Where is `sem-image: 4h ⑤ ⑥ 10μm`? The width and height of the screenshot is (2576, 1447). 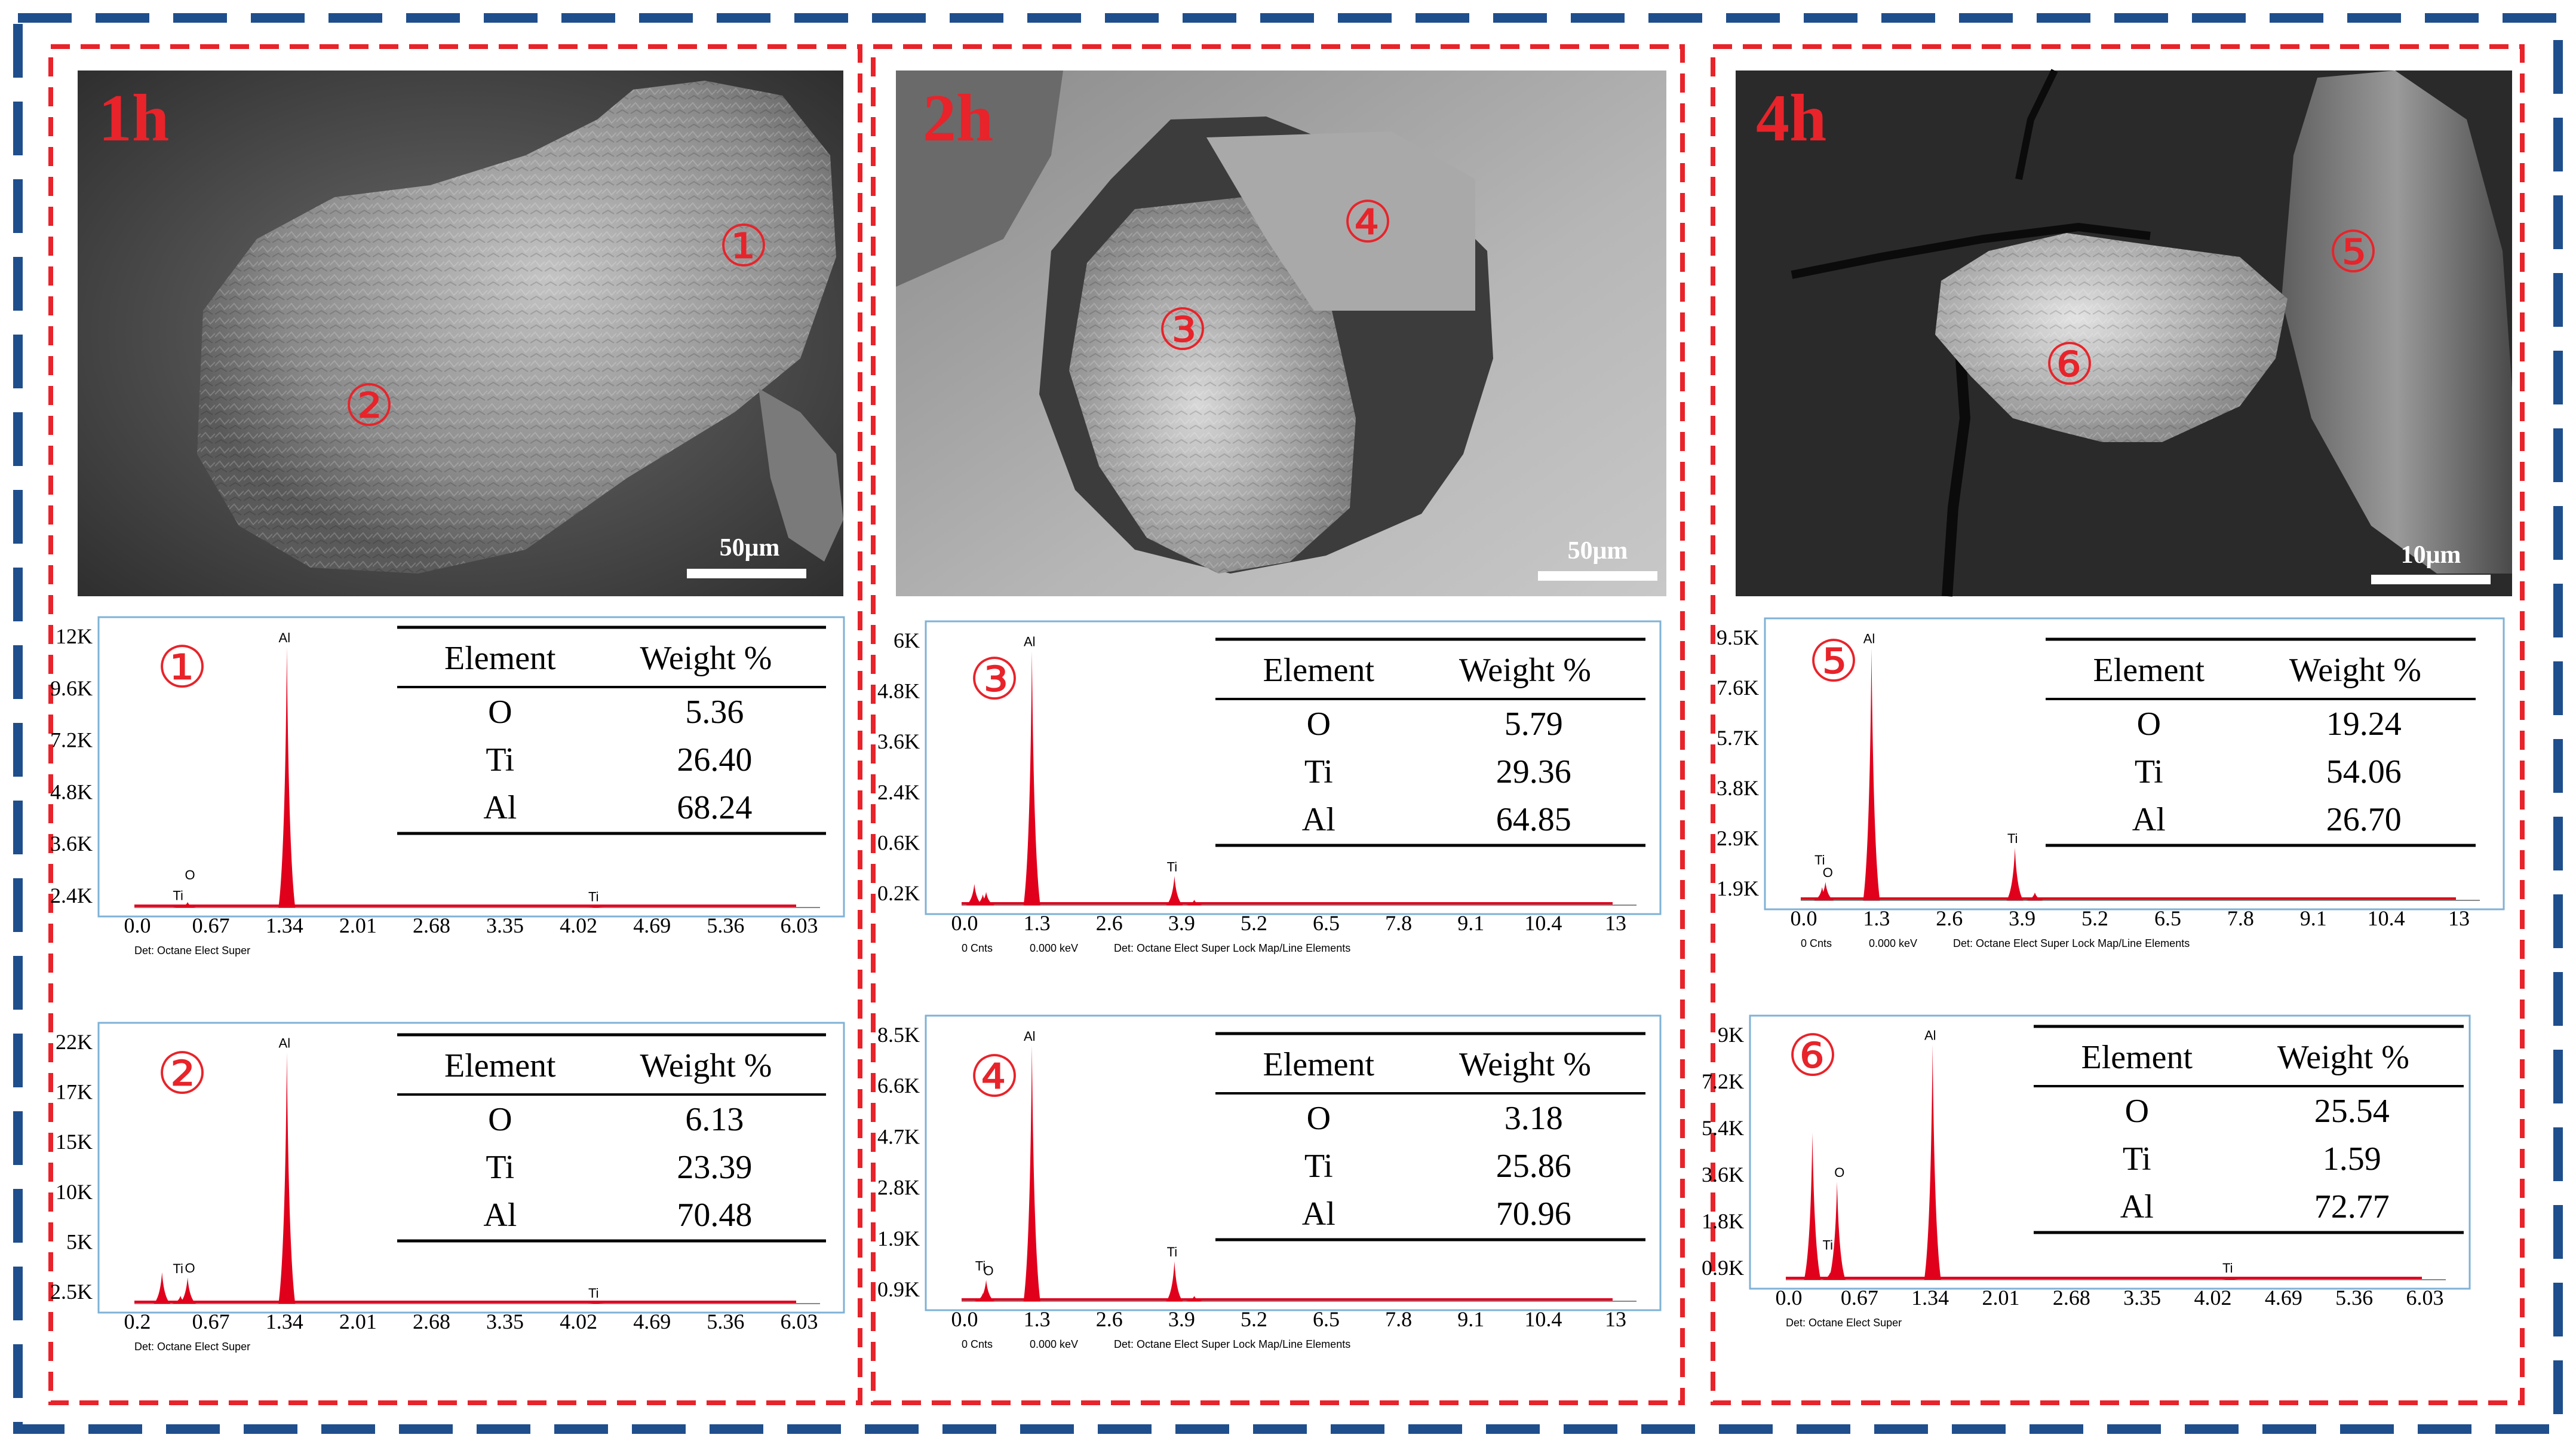 sem-image: 4h ⑤ ⑥ 10μm is located at coordinates (2124, 333).